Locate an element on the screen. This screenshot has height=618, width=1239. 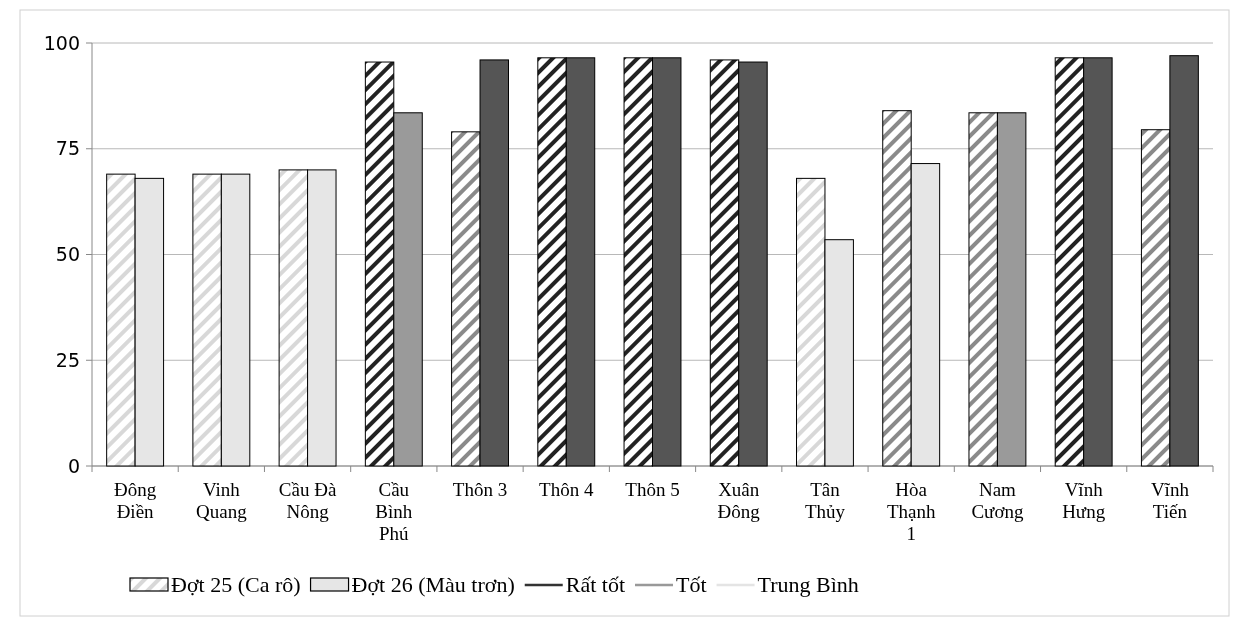
x-tick-label: Cầu Bình Phú is located at coordinates (394, 511).